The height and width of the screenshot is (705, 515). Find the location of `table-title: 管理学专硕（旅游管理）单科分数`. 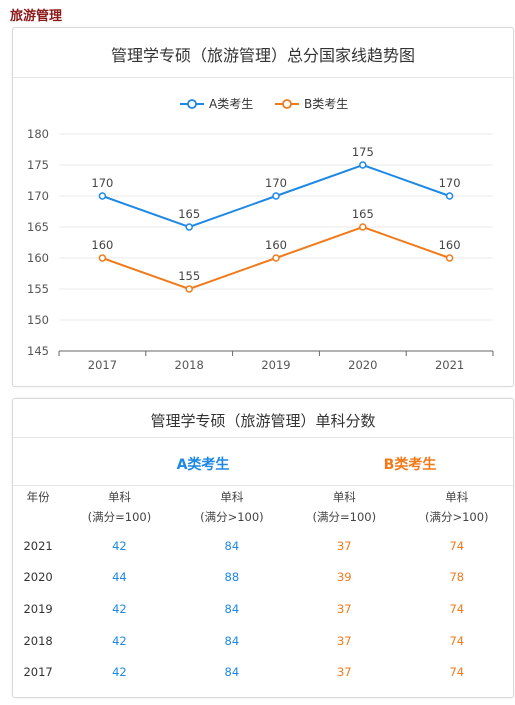

table-title: 管理学专硕（旅游管理）单科分数 is located at coordinates (263, 421).